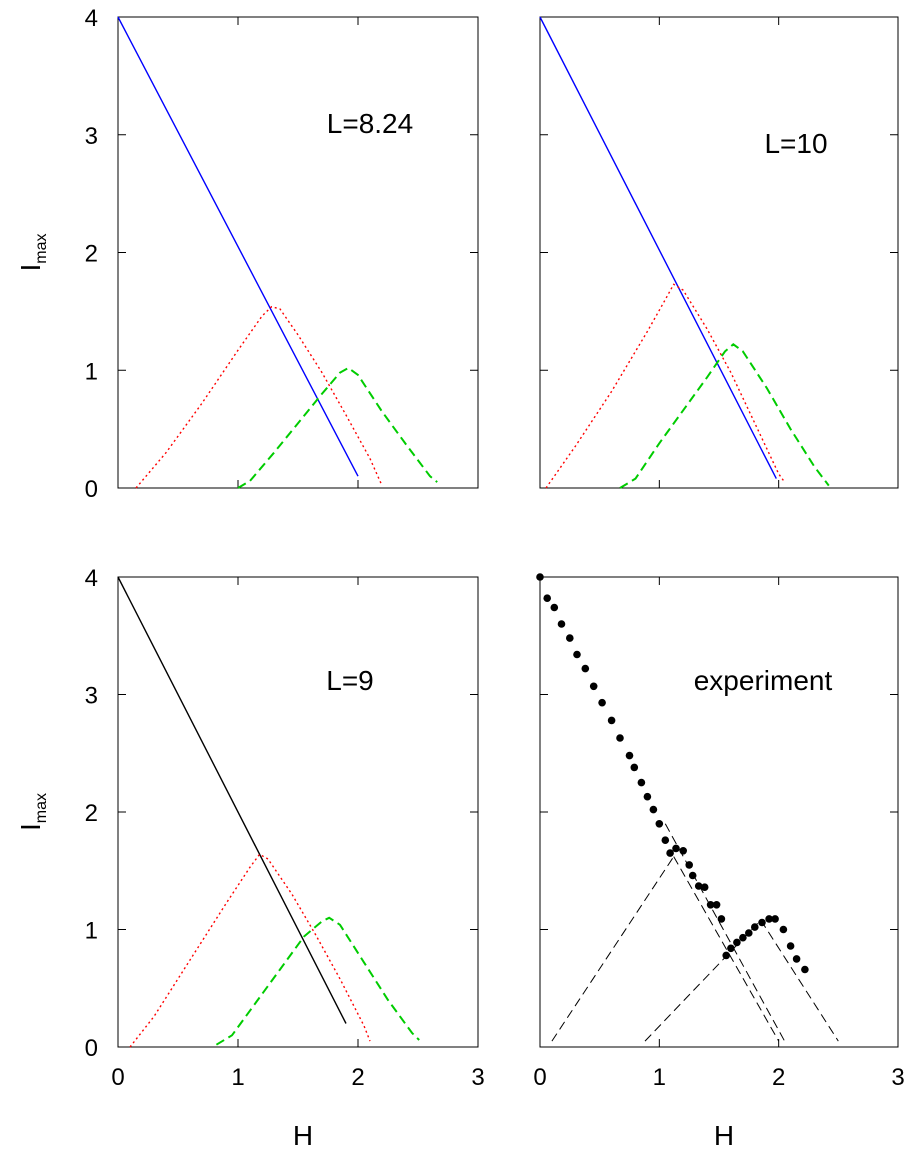  I want to click on panel-label: experiment, so click(763, 680).